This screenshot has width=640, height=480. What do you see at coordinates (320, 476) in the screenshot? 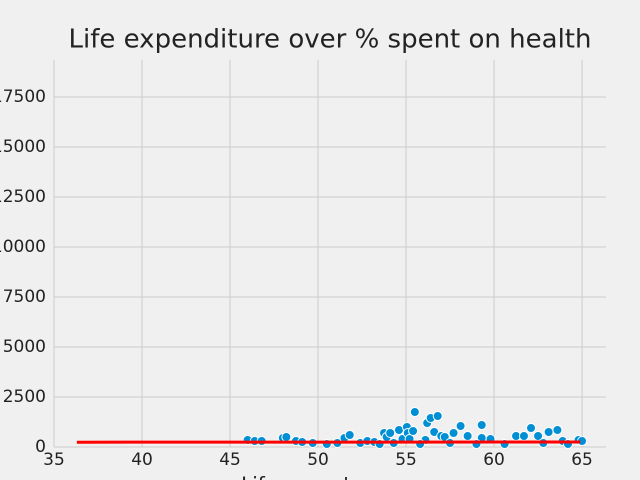
I see `x-axis-label: Life expectancy` at bounding box center [320, 476].